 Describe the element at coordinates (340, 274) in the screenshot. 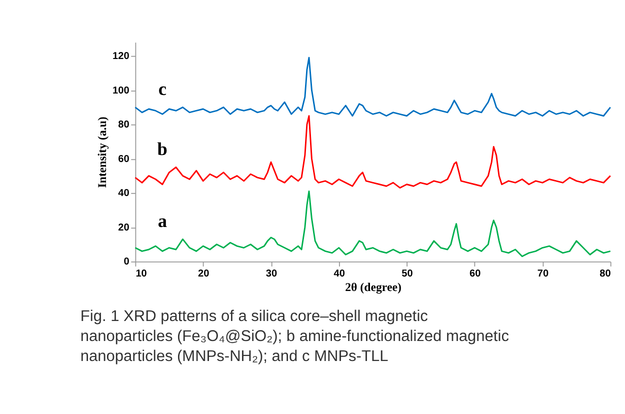

I see `x-tick-label: 40` at that location.